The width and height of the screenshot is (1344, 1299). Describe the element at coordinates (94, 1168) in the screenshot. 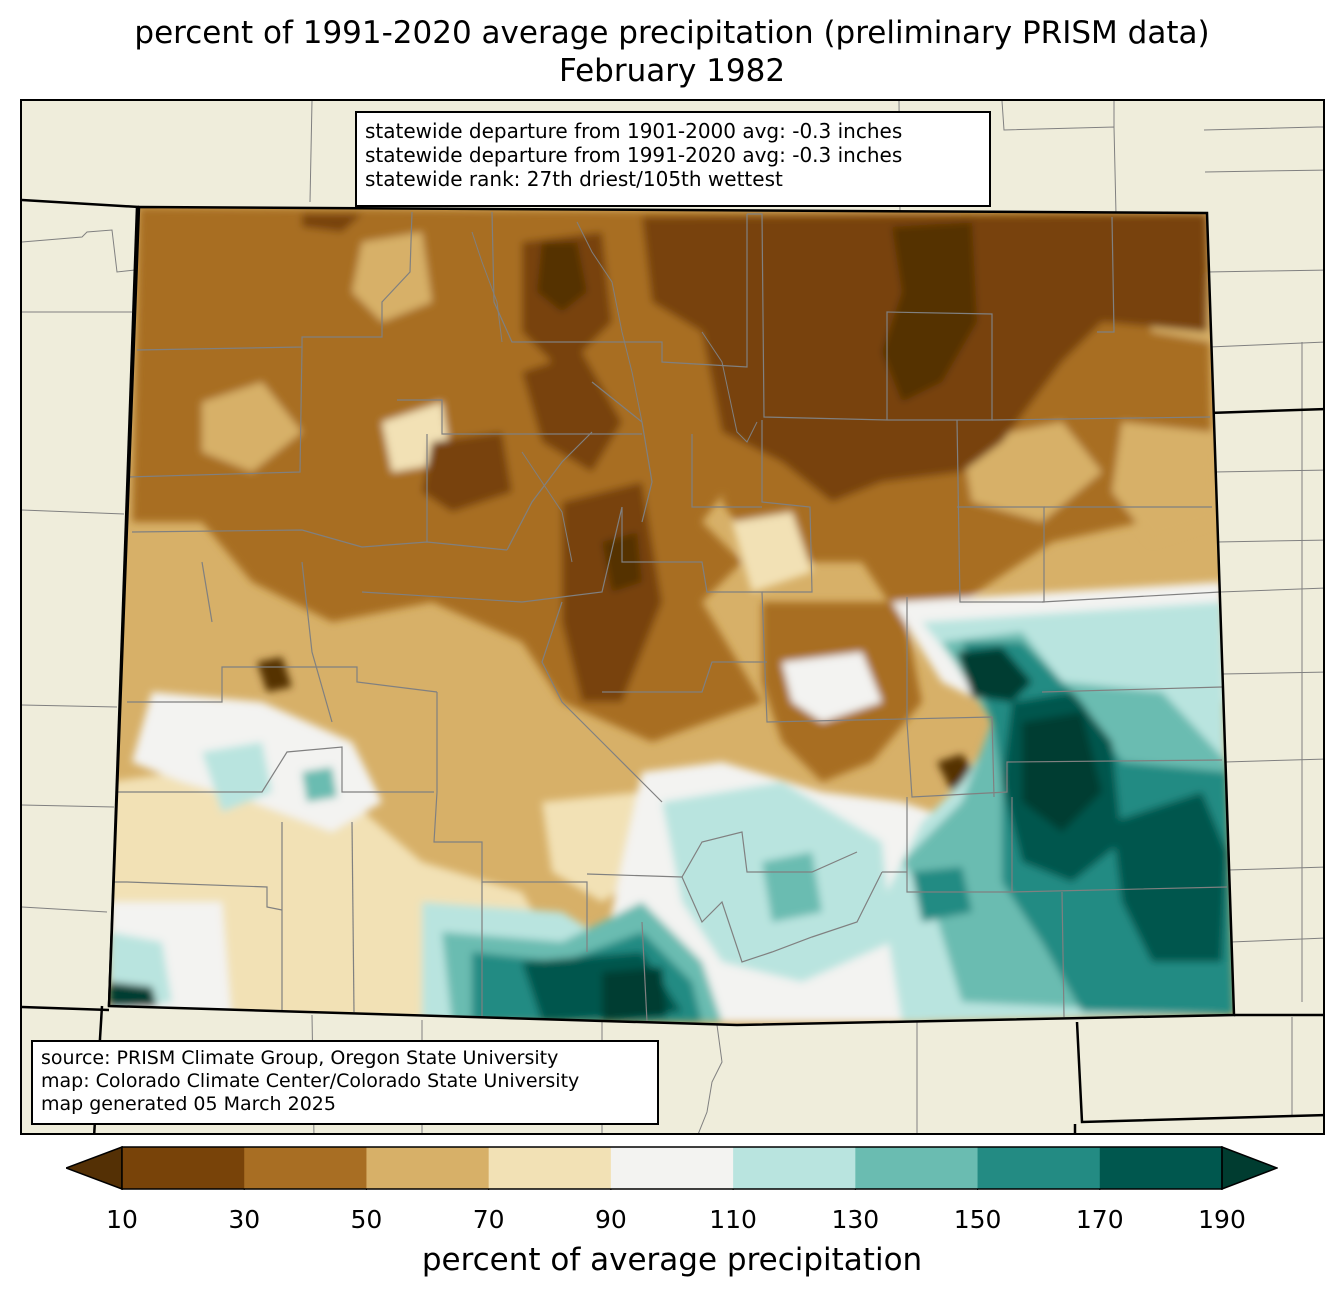

I see `colorbar-arrow-low` at that location.